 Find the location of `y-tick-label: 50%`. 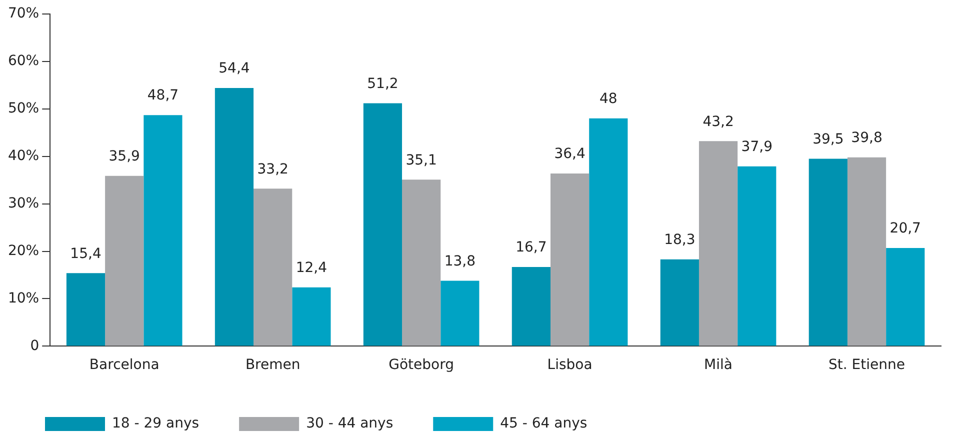

y-tick-label: 50% is located at coordinates (24, 108).